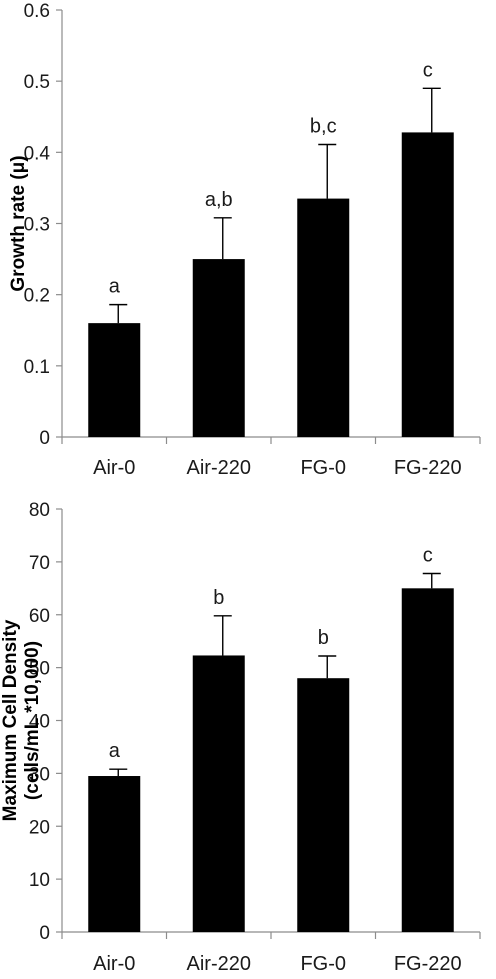 This screenshot has height=979, width=496. I want to click on y-tick-label: 0.6, so click(37, 11).